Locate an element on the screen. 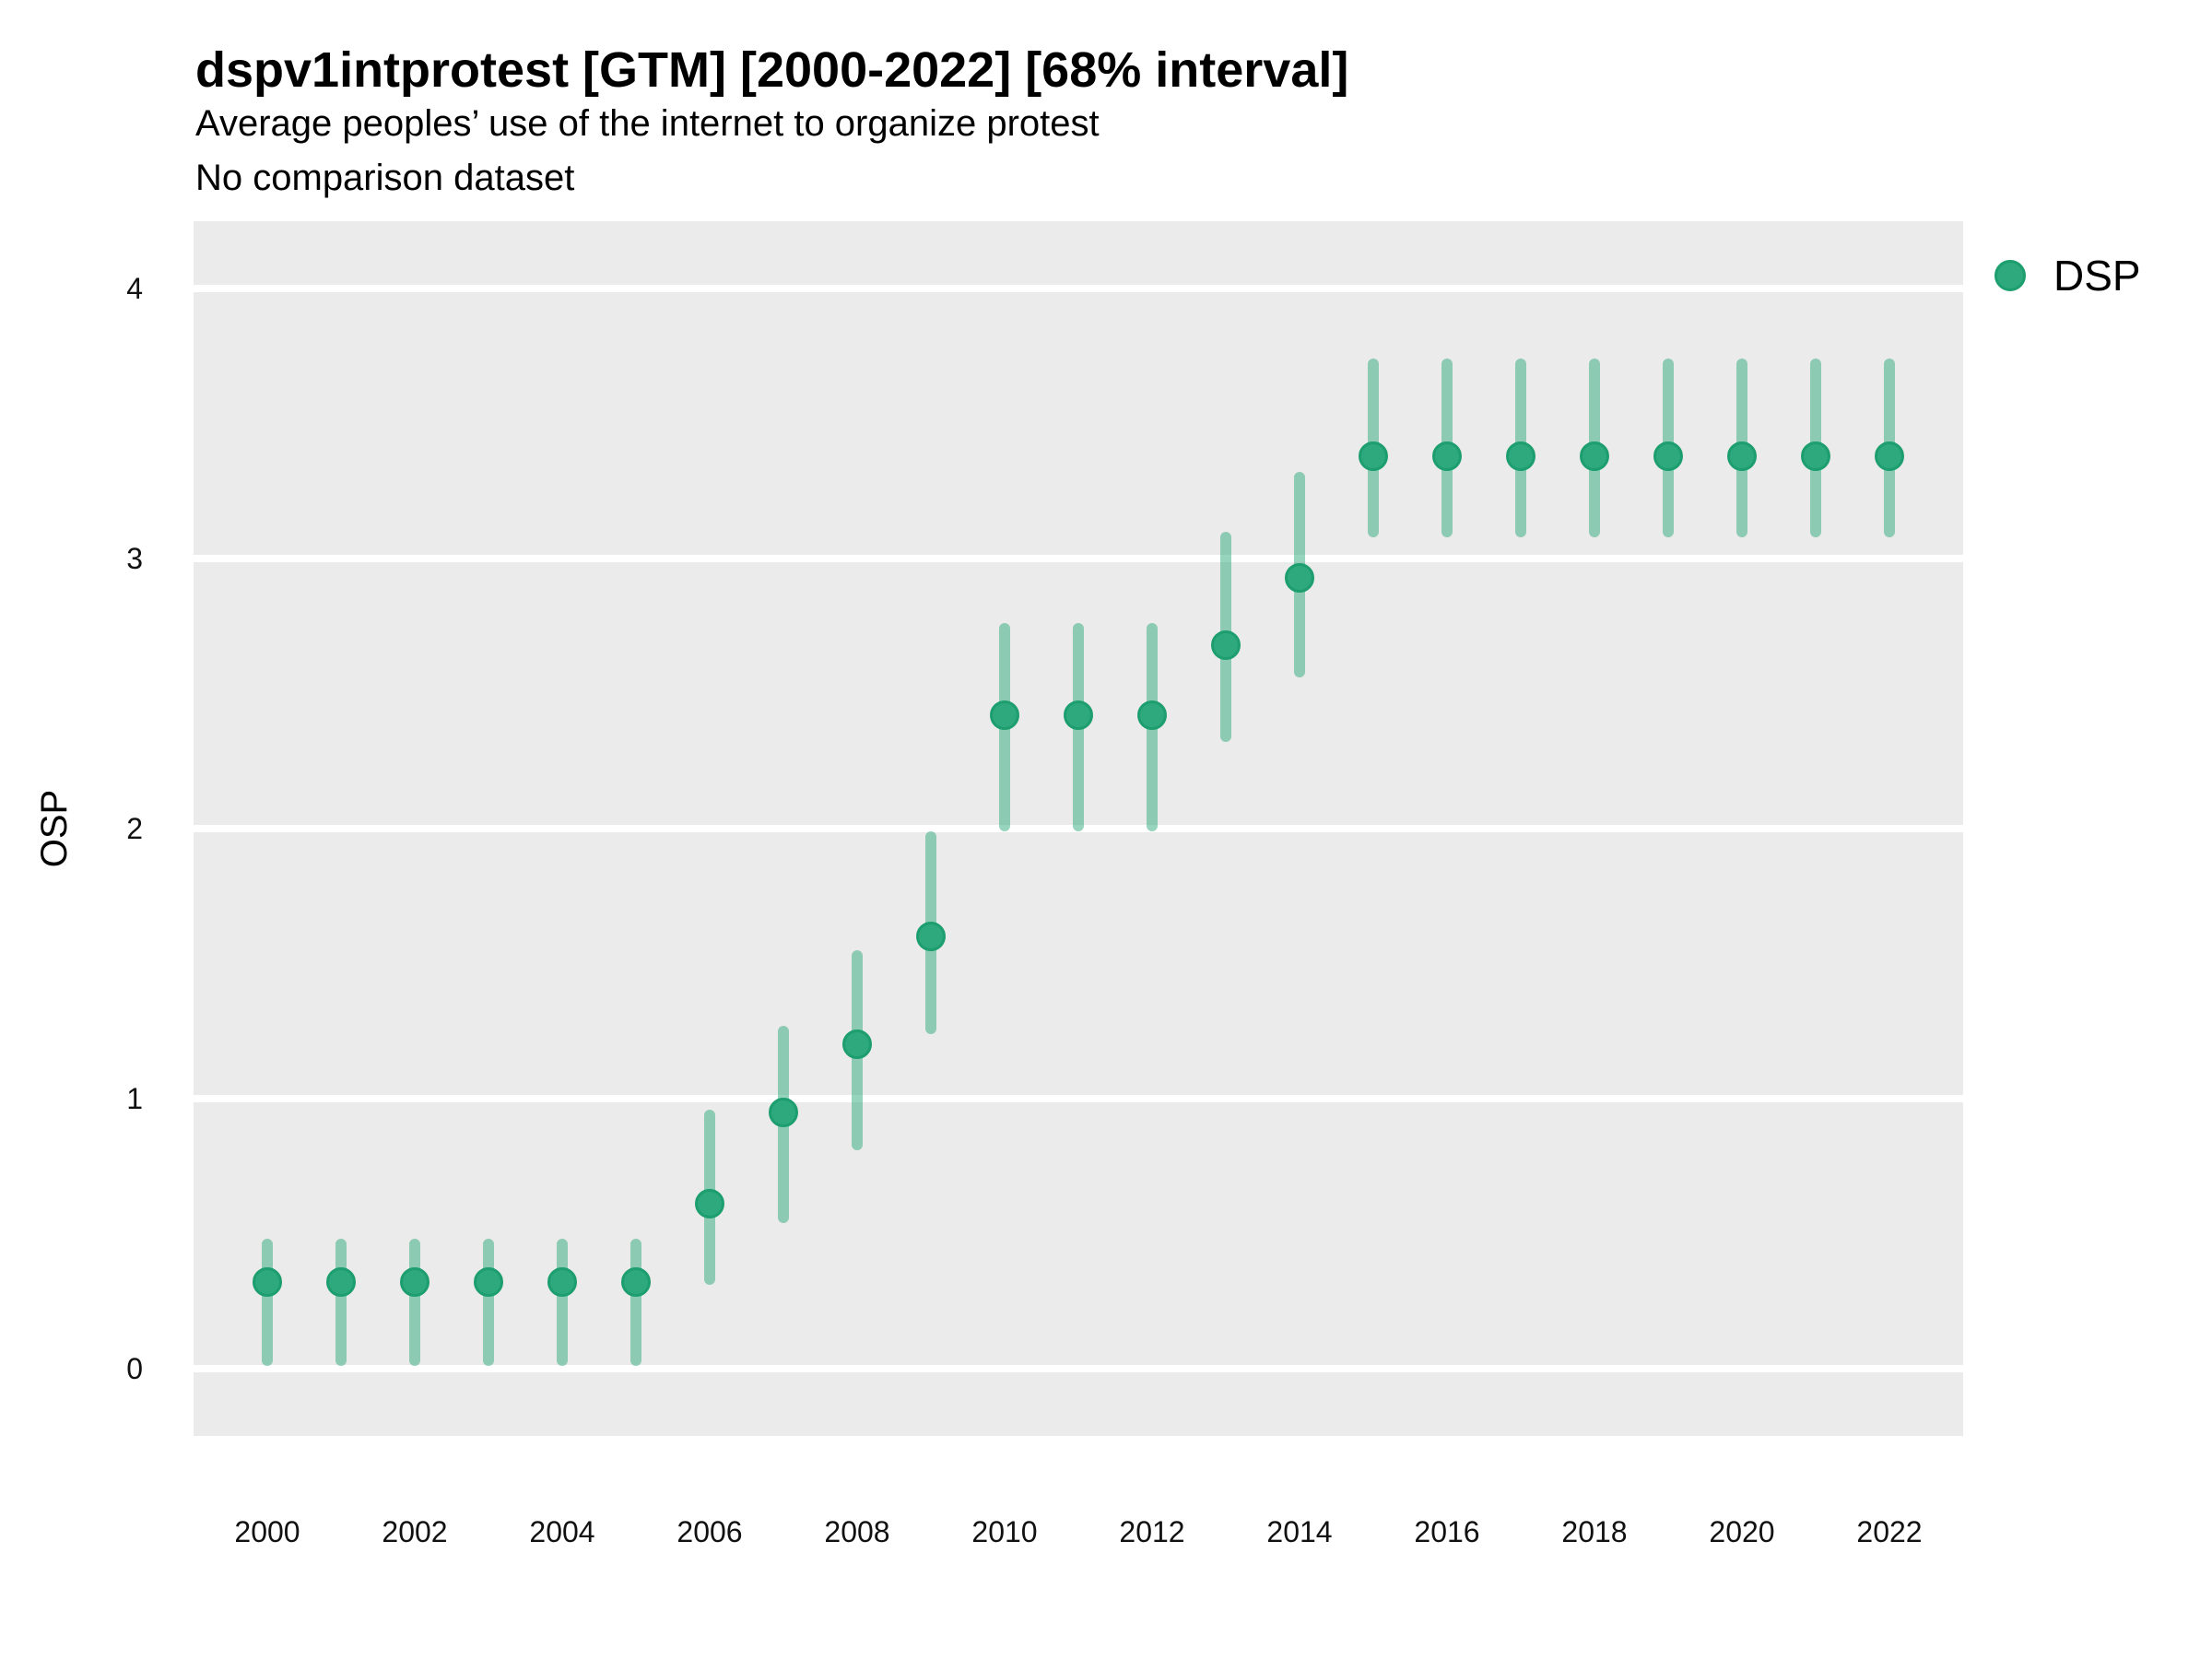 The width and height of the screenshot is (2212, 1659). y-tick-label: 2 is located at coordinates (134, 828).